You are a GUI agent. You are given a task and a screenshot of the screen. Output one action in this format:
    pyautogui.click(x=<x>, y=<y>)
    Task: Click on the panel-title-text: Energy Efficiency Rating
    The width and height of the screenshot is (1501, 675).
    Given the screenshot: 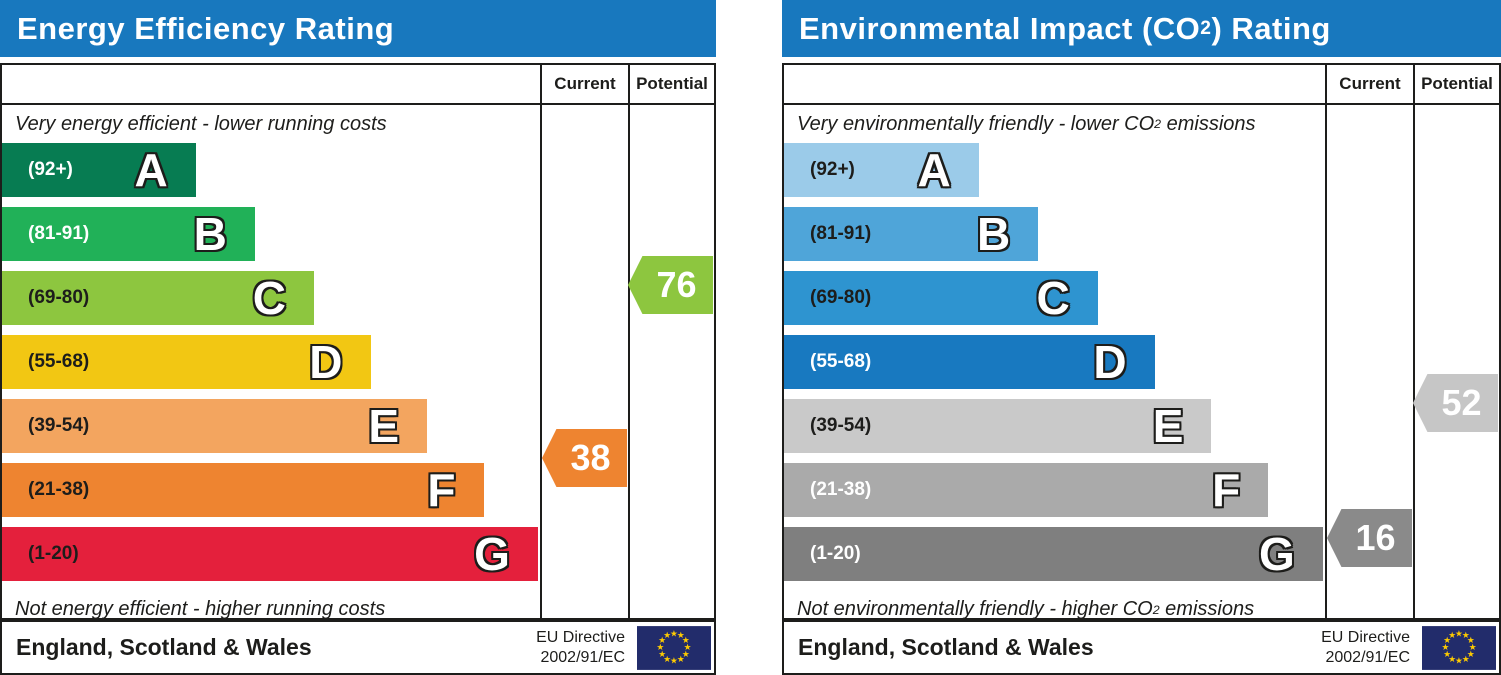 What is the action you would take?
    pyautogui.click(x=206, y=28)
    